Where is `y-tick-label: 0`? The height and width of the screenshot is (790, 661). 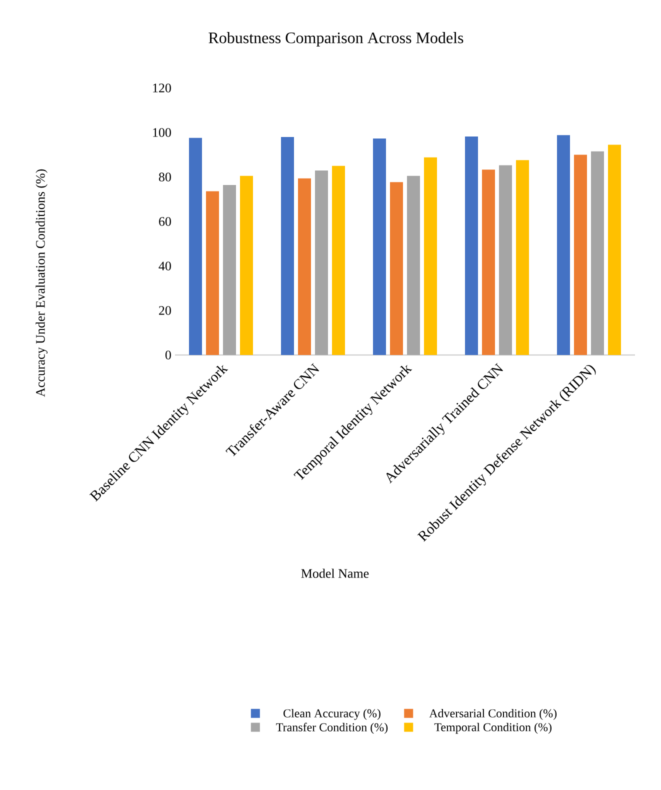
y-tick-label: 0 is located at coordinates (168, 355).